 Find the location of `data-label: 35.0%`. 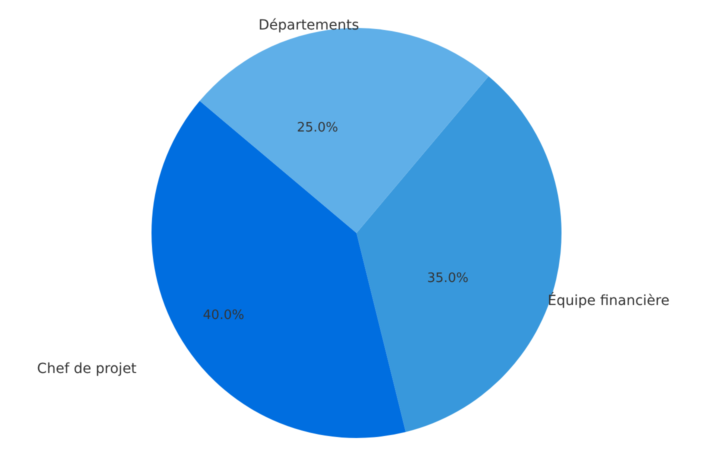

data-label: 35.0% is located at coordinates (447, 278).